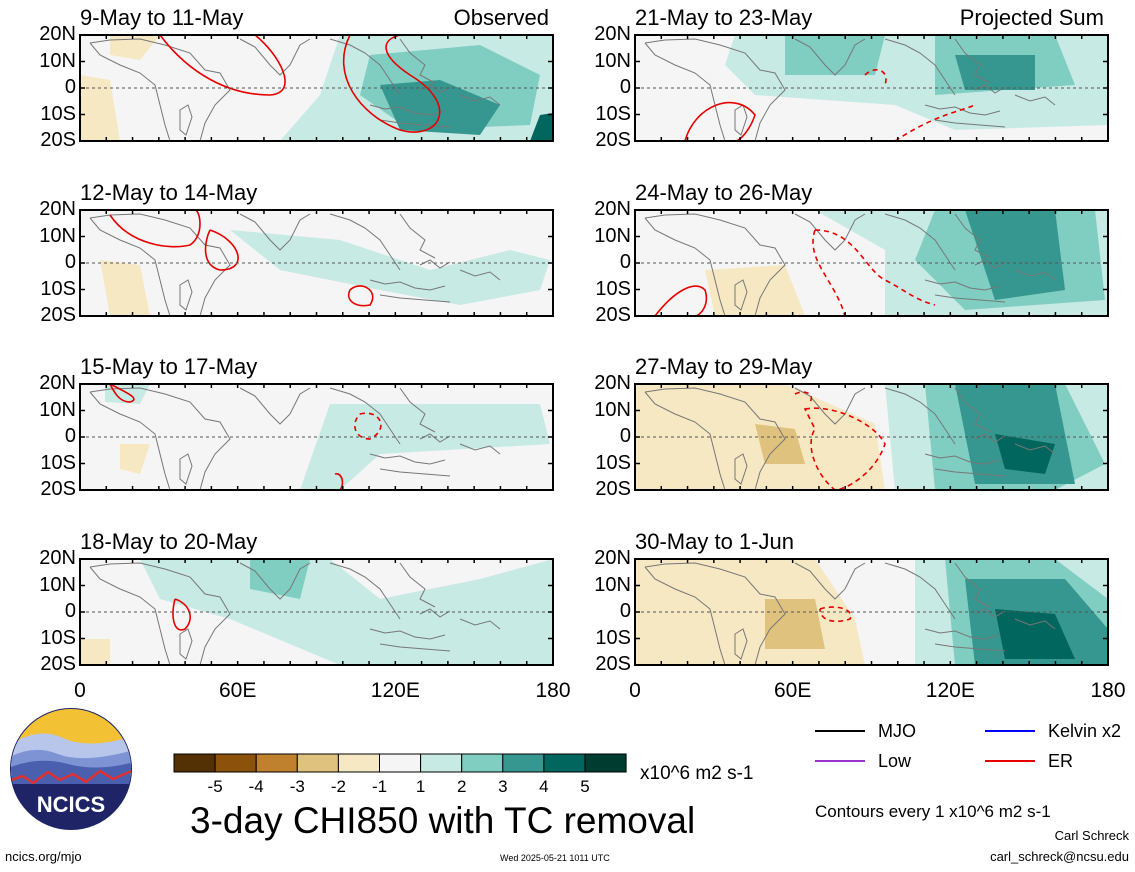 The height and width of the screenshot is (872, 1135). What do you see at coordinates (256, 786) in the screenshot?
I see `colorbar-tick-label: -4` at bounding box center [256, 786].